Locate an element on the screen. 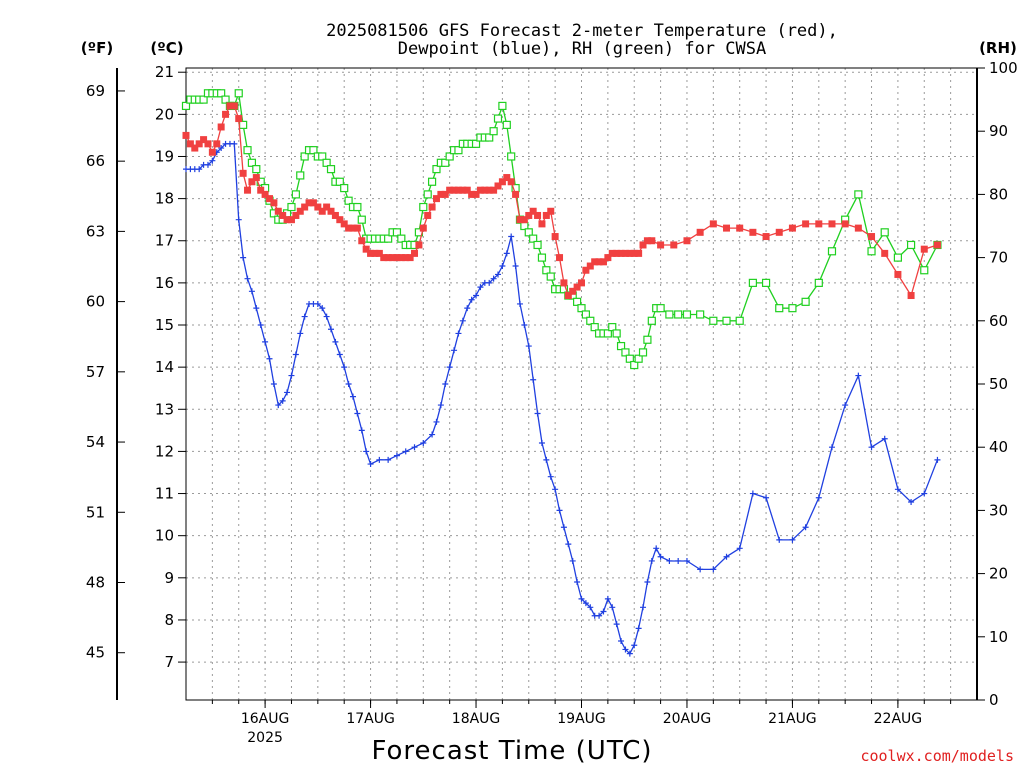 The height and width of the screenshot is (768, 1024). date-tick-label: 19AUG is located at coordinates (581, 719).